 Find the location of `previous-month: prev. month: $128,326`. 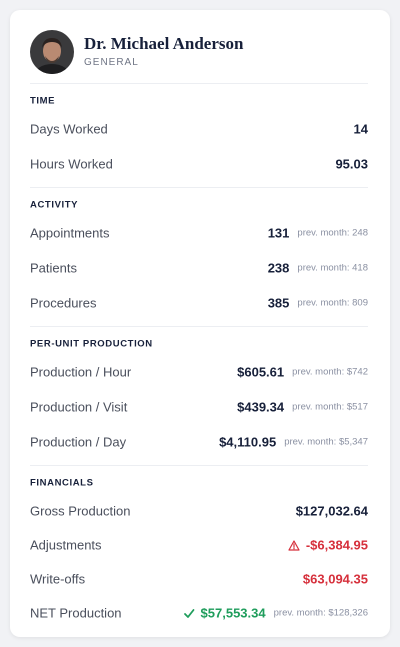

previous-month: prev. month: $128,326 is located at coordinates (320, 613).